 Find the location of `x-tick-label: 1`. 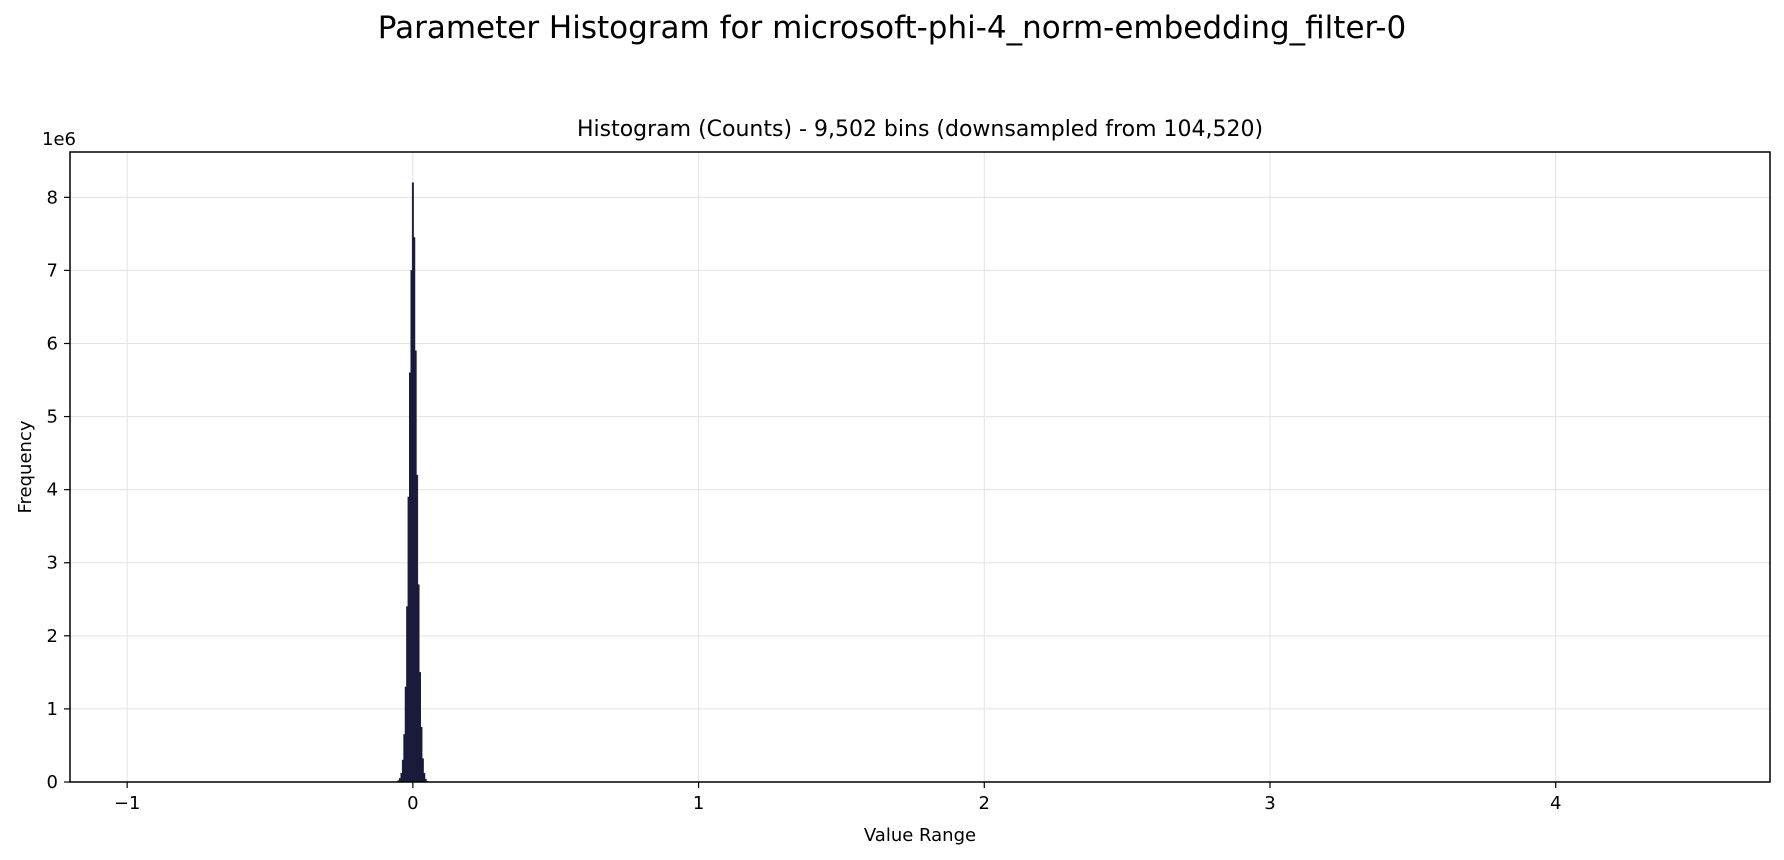

x-tick-label: 1 is located at coordinates (698, 803).